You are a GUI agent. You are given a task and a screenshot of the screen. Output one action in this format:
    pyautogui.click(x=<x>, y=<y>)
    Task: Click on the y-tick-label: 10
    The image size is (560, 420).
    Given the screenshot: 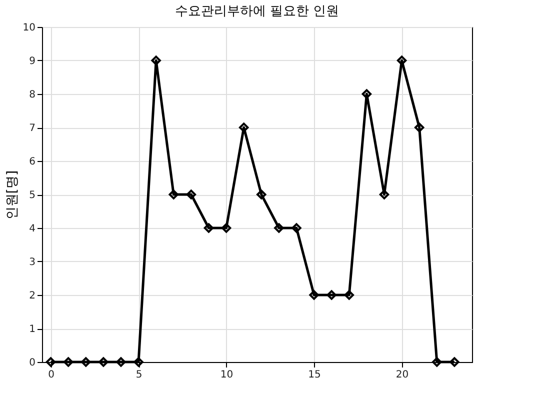 What is the action you would take?
    pyautogui.click(x=29, y=28)
    